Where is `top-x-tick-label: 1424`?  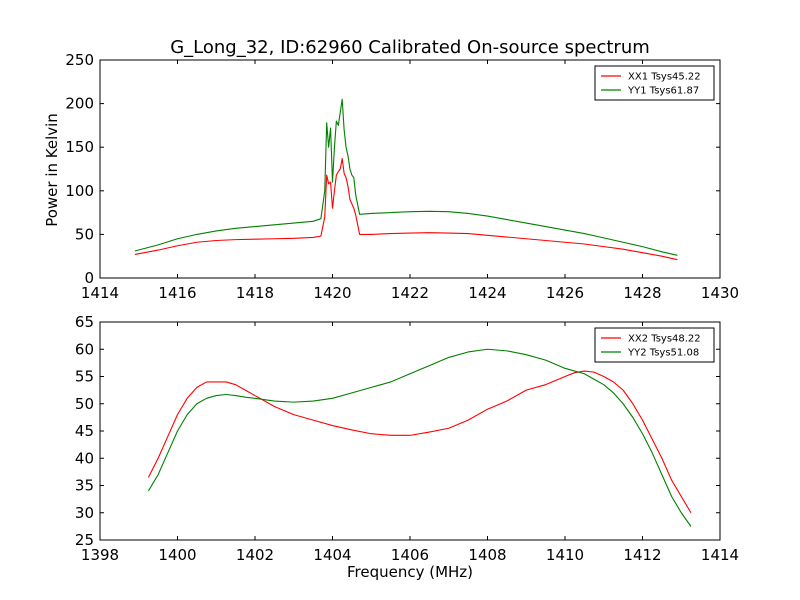
top-x-tick-label: 1424 is located at coordinates (487, 293).